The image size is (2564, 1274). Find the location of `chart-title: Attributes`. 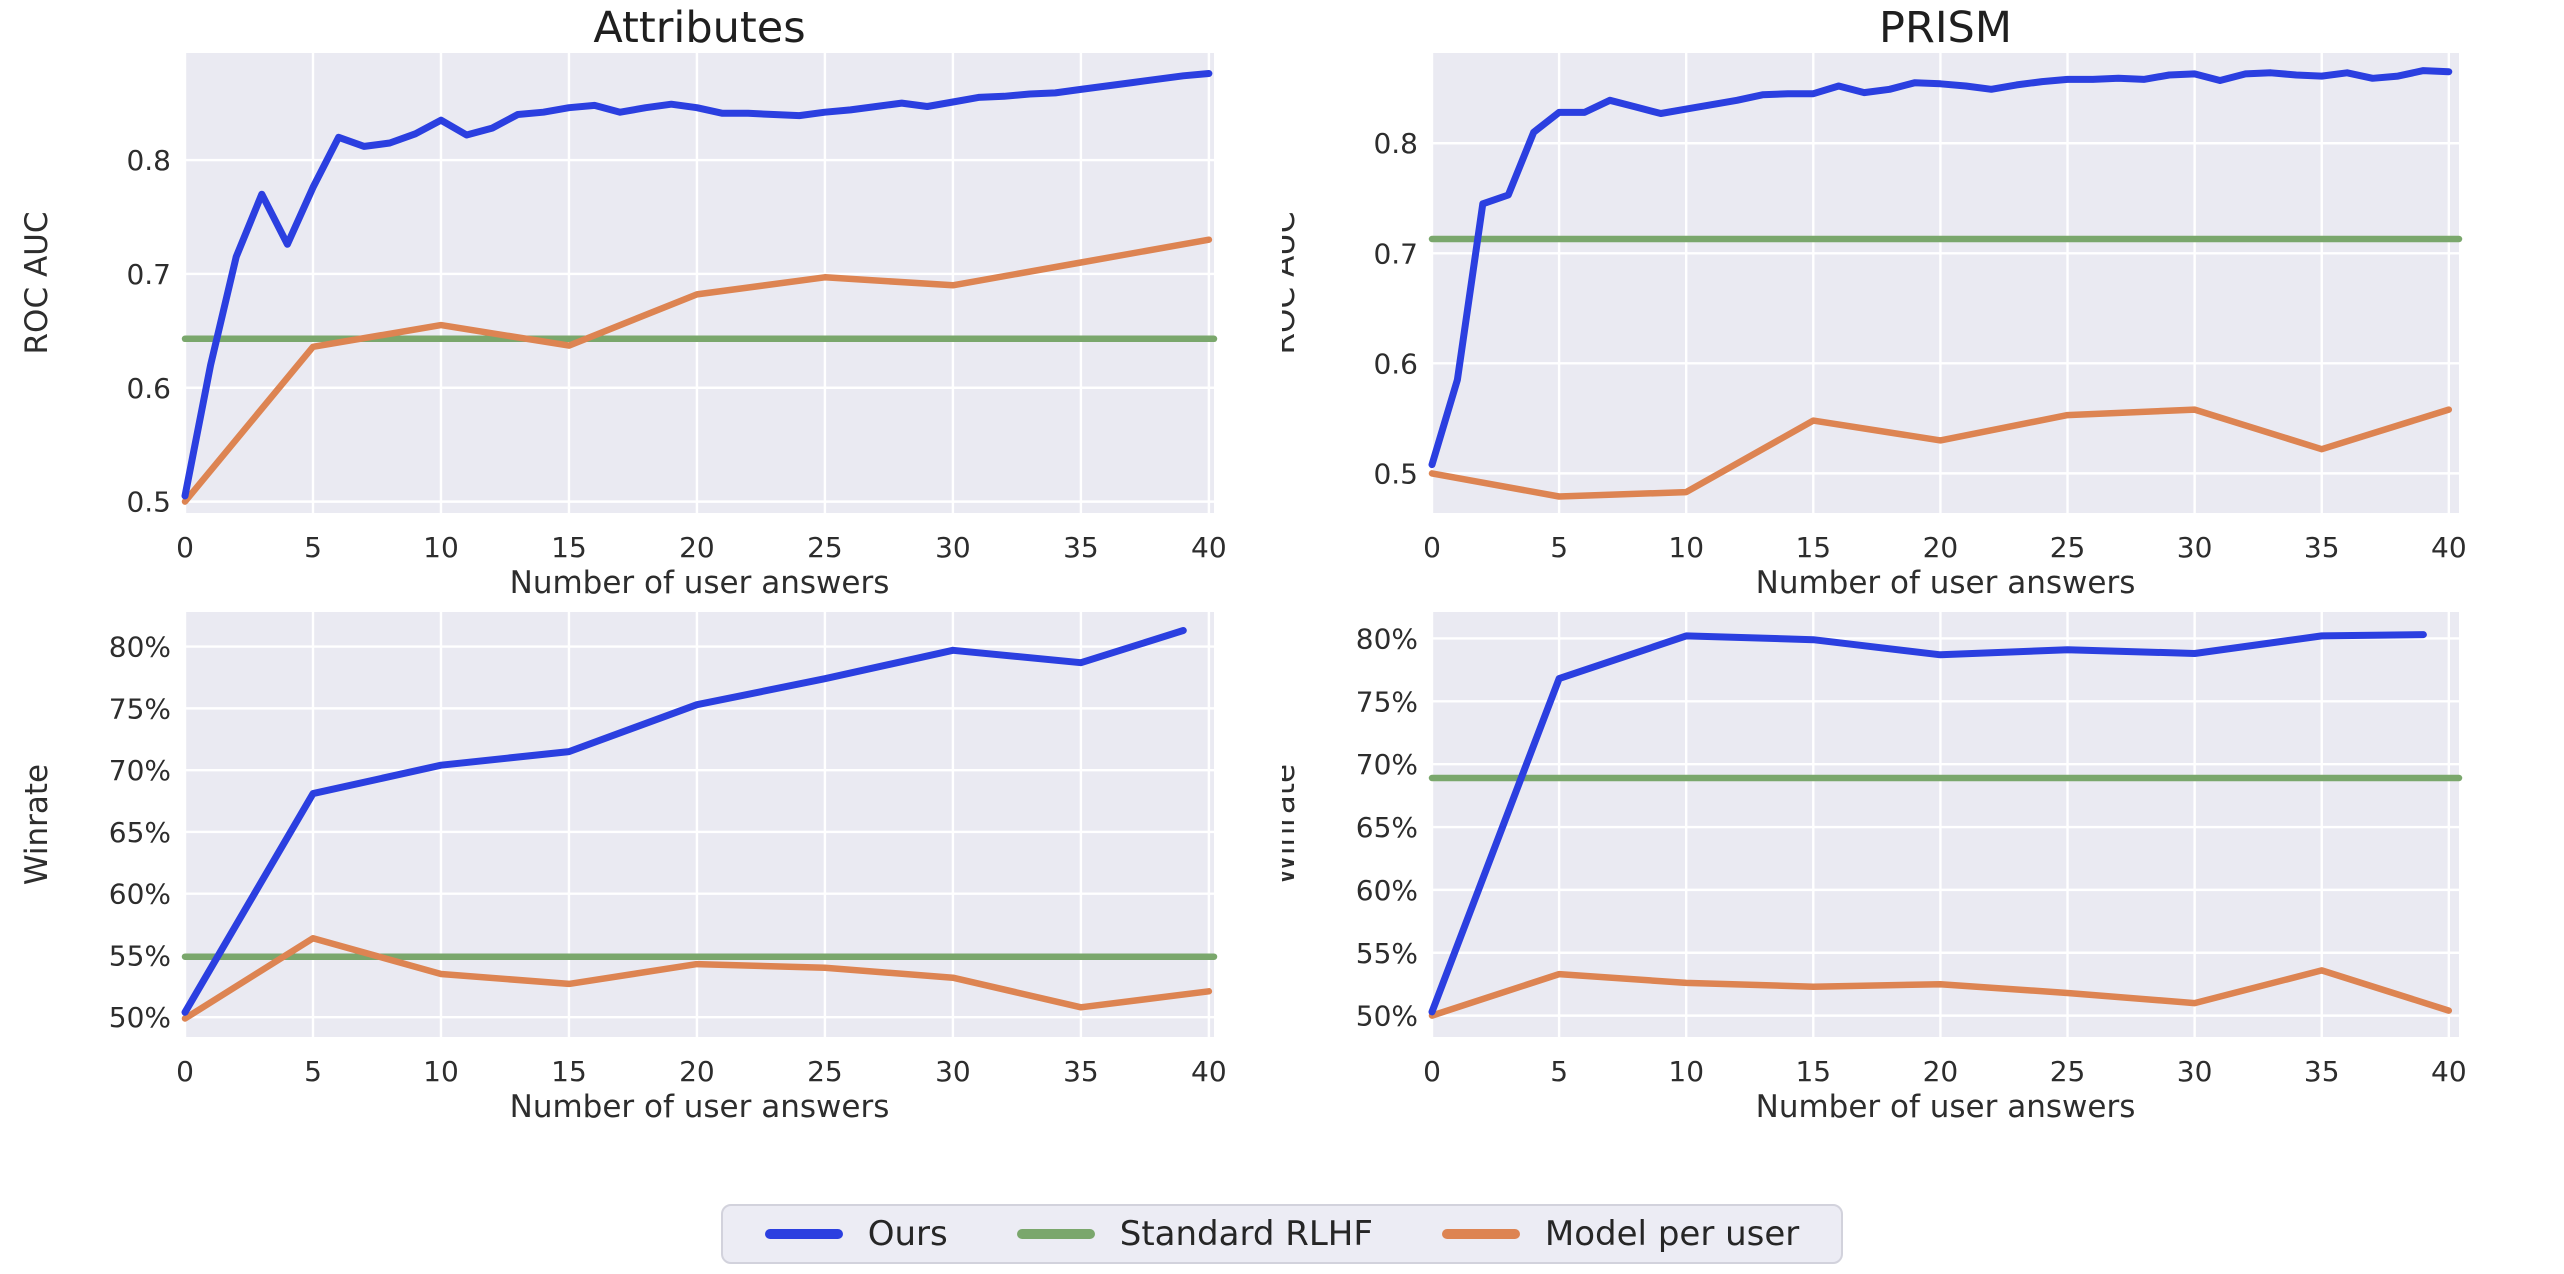

chart-title: Attributes is located at coordinates (699, 28).